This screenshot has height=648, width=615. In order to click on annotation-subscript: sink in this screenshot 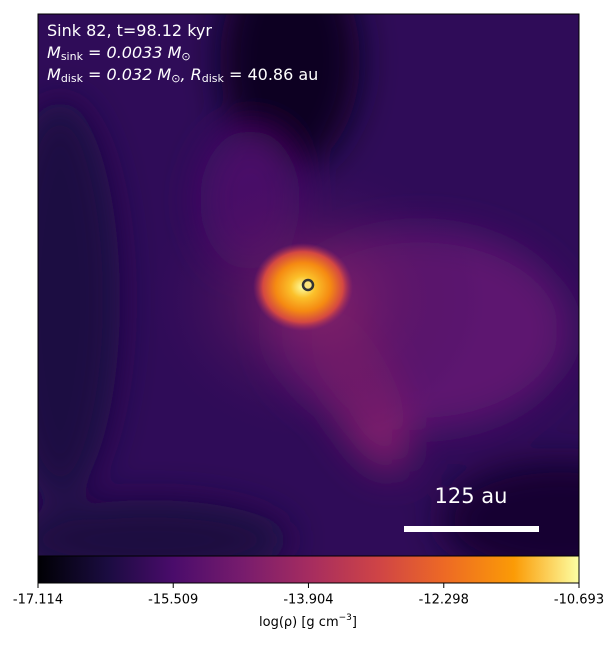, I will do `click(72, 56)`.